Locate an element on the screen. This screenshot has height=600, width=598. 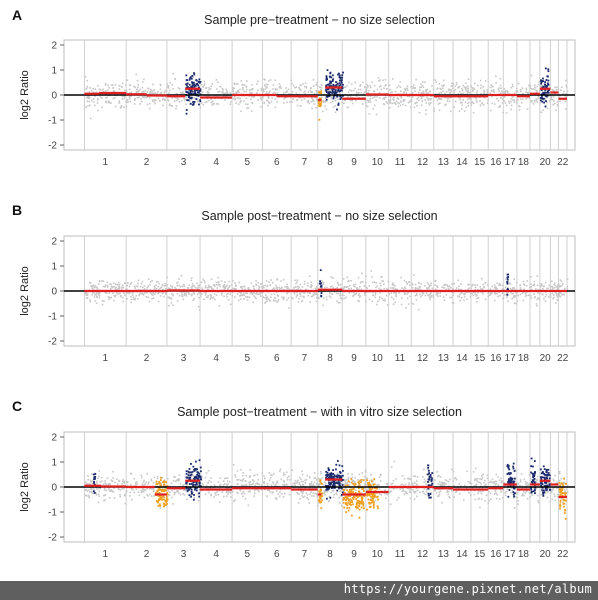
y-tick-label: 2 is located at coordinates (54, 46).